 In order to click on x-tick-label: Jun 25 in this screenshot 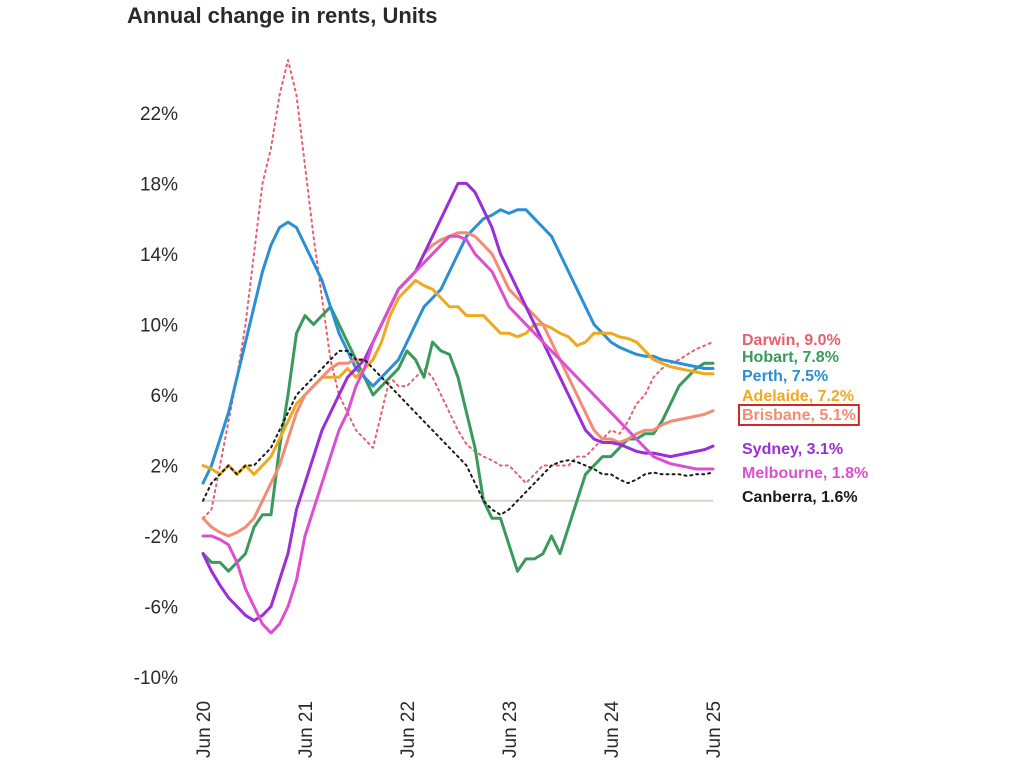, I will do `click(714, 729)`.